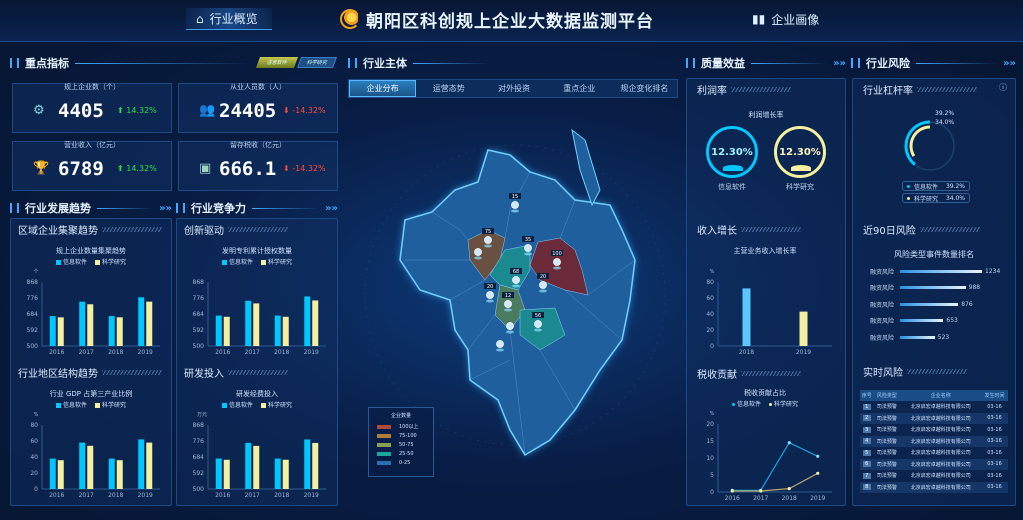 The height and width of the screenshot is (520, 1023). I want to click on risk-rank-item: 融资风险 876, so click(921, 304).